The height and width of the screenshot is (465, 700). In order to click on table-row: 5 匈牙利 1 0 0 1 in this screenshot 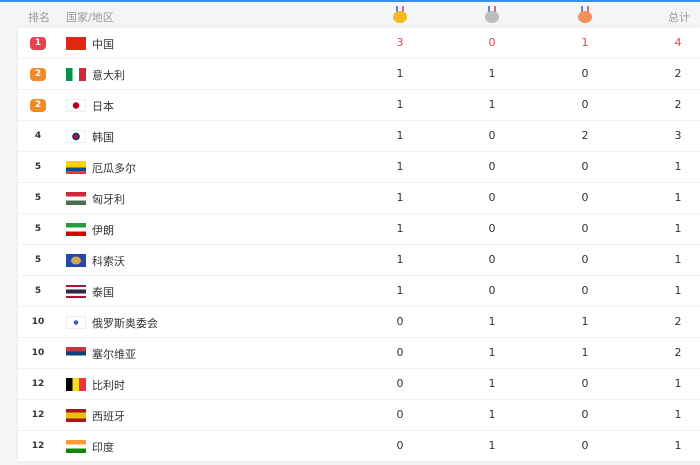, I will do `click(359, 198)`.